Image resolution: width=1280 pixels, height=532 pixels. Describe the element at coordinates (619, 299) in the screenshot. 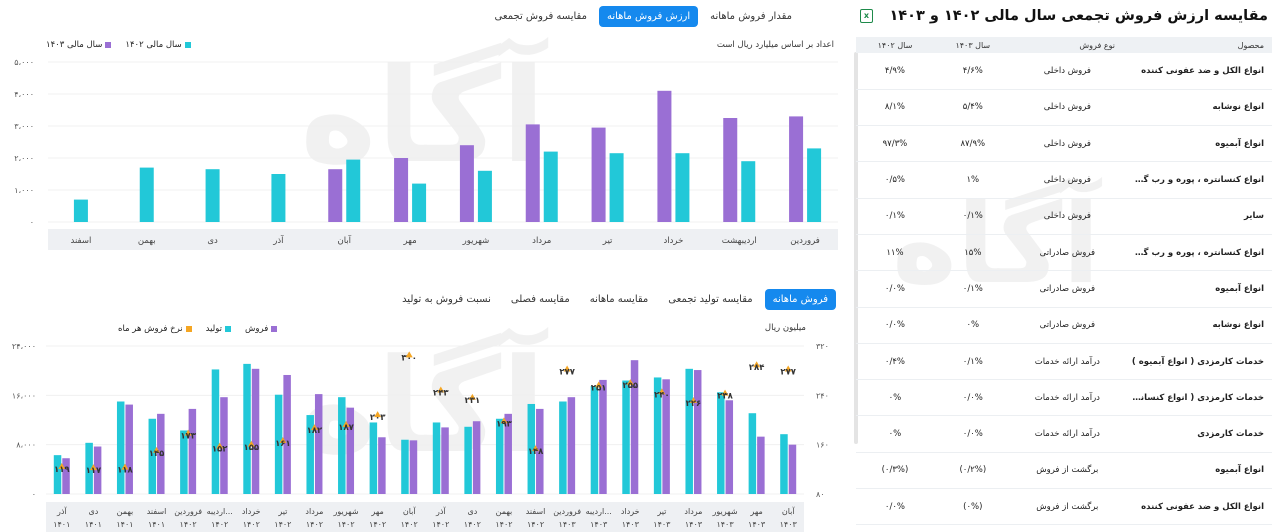

I see `bottom-tab-2: مقایسه ماهانه` at that location.